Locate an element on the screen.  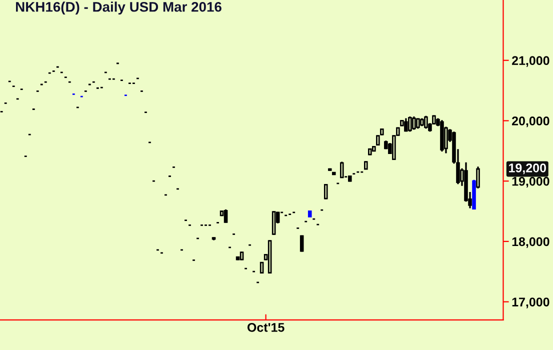
text: 19,200 is located at coordinates (527, 169).